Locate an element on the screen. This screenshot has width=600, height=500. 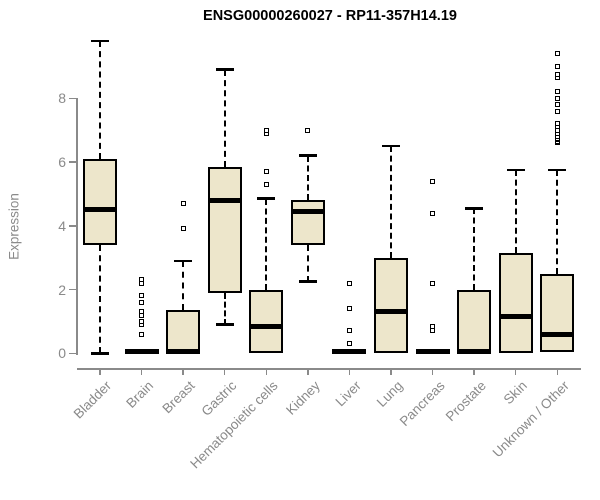
whisker-upper-skin is located at coordinates (515, 211).